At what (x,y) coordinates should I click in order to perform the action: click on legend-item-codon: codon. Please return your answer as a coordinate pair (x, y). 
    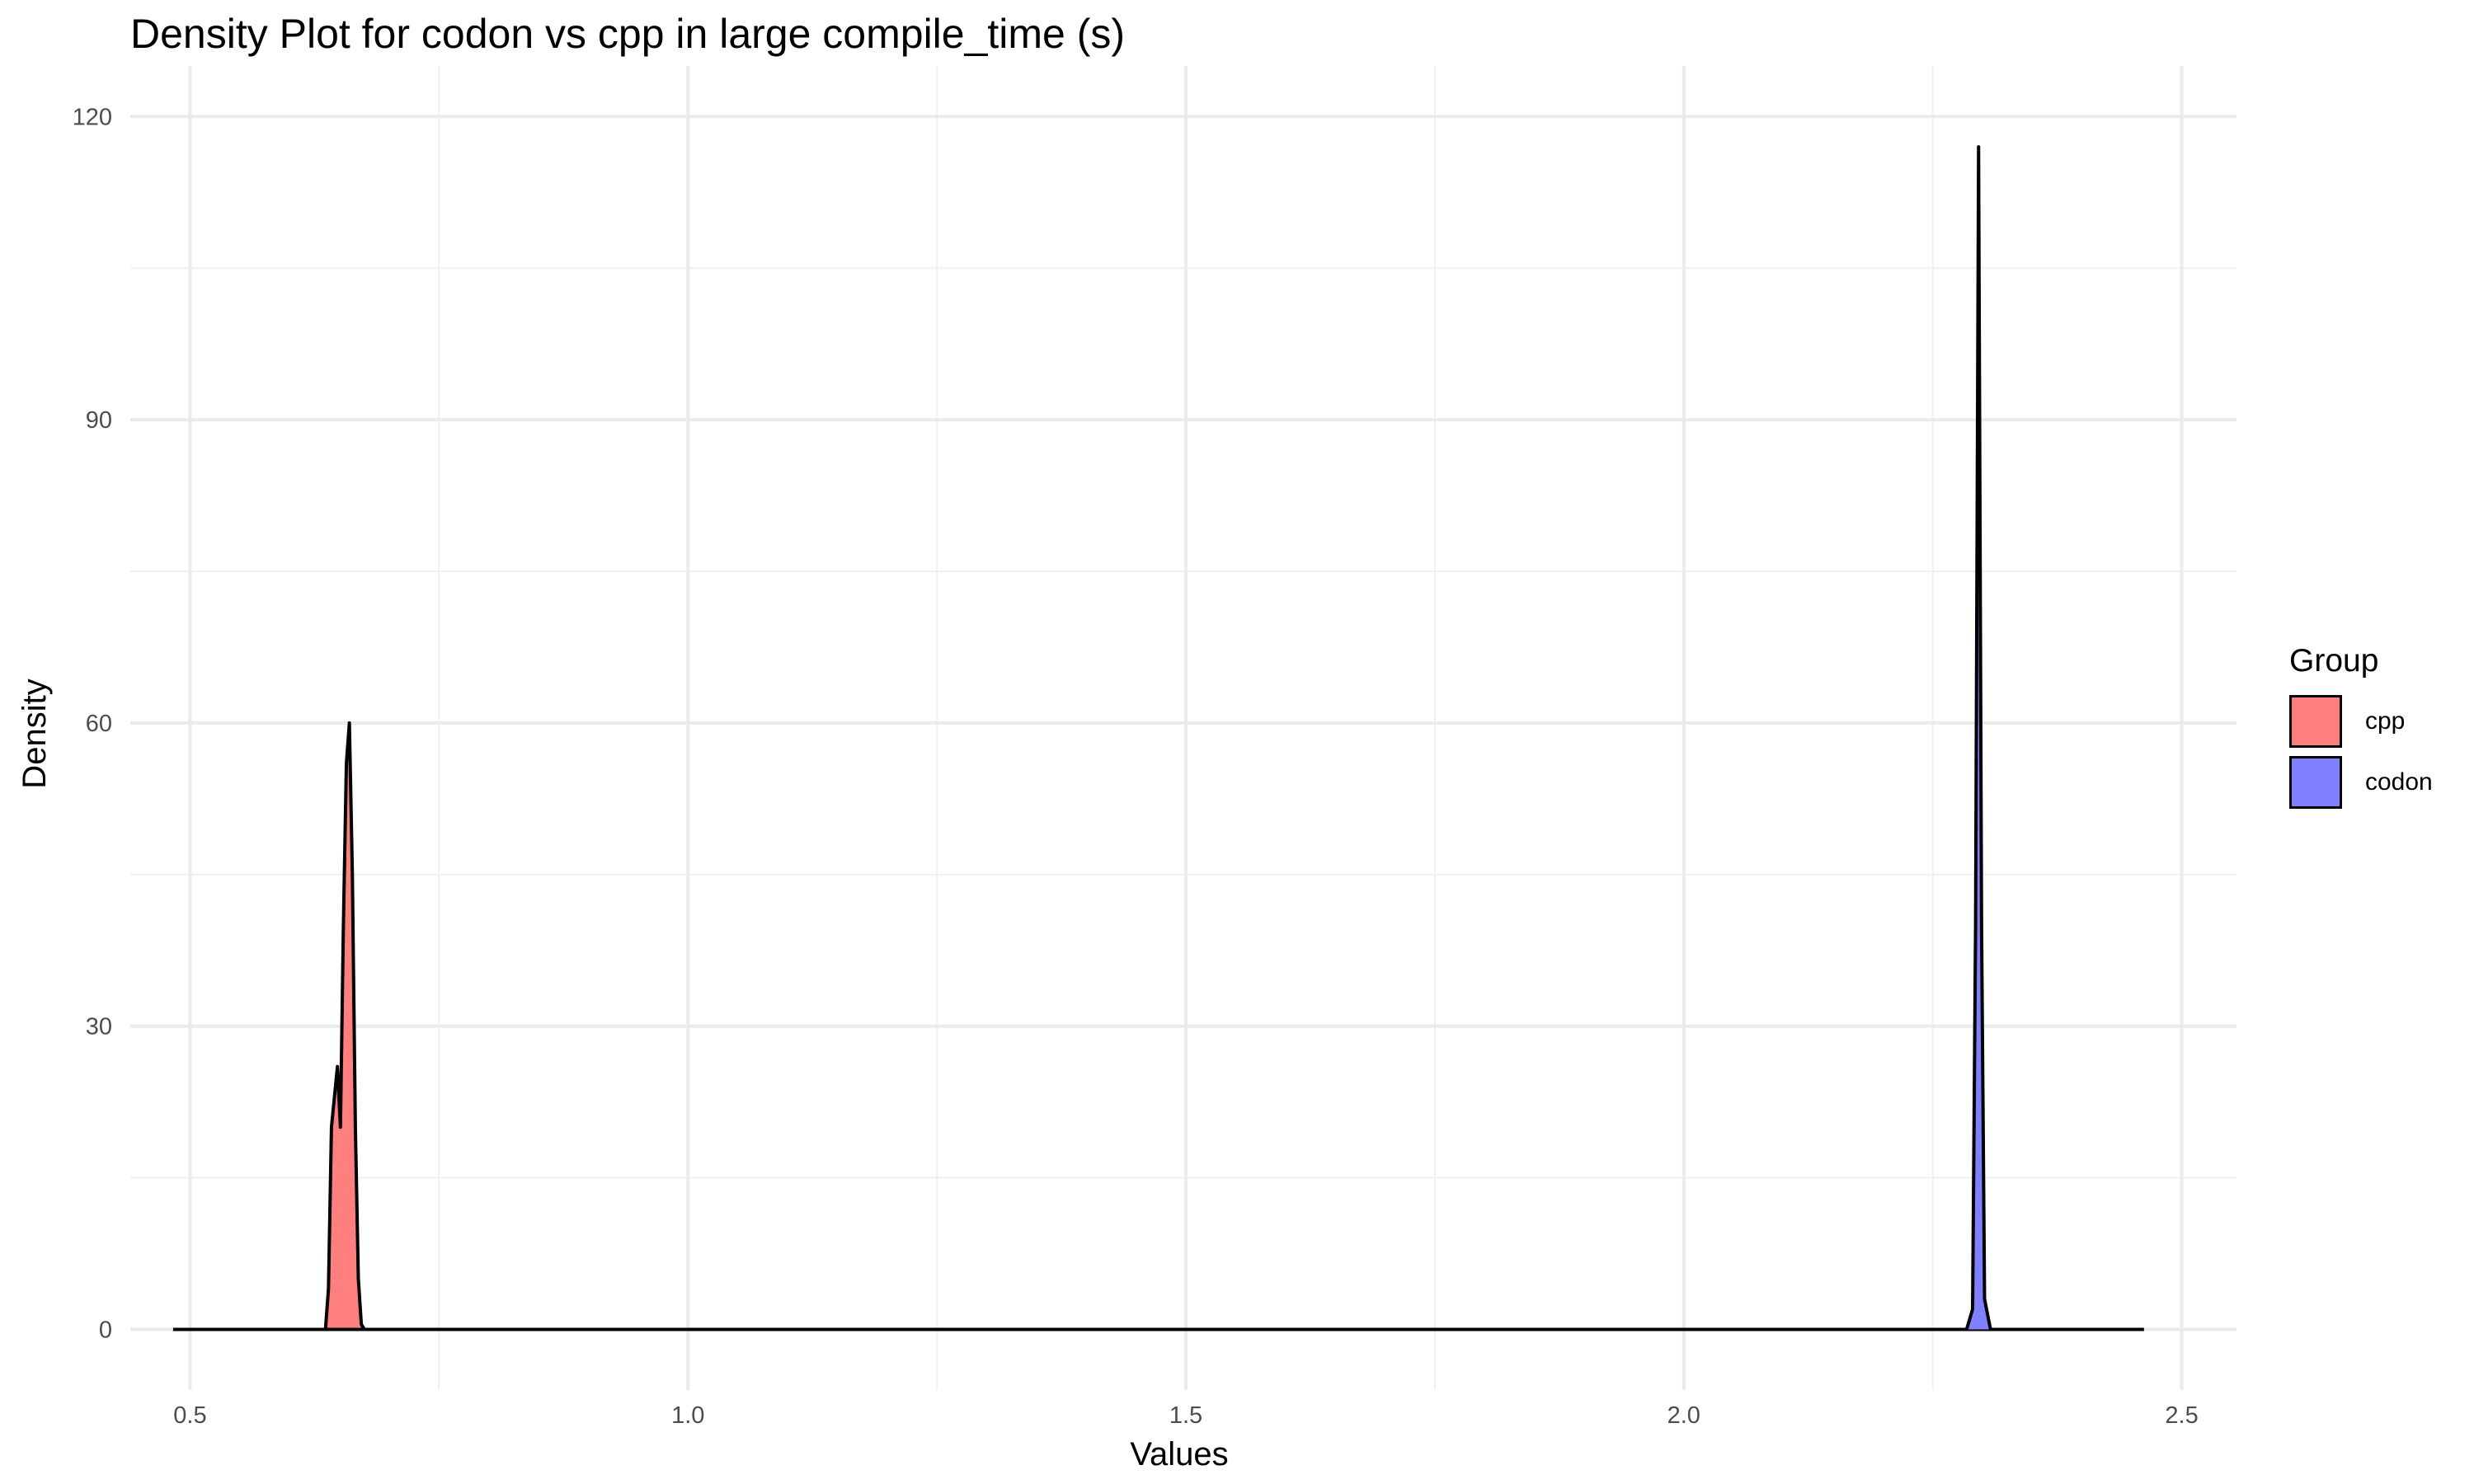
    Looking at the image, I should click on (2361, 782).